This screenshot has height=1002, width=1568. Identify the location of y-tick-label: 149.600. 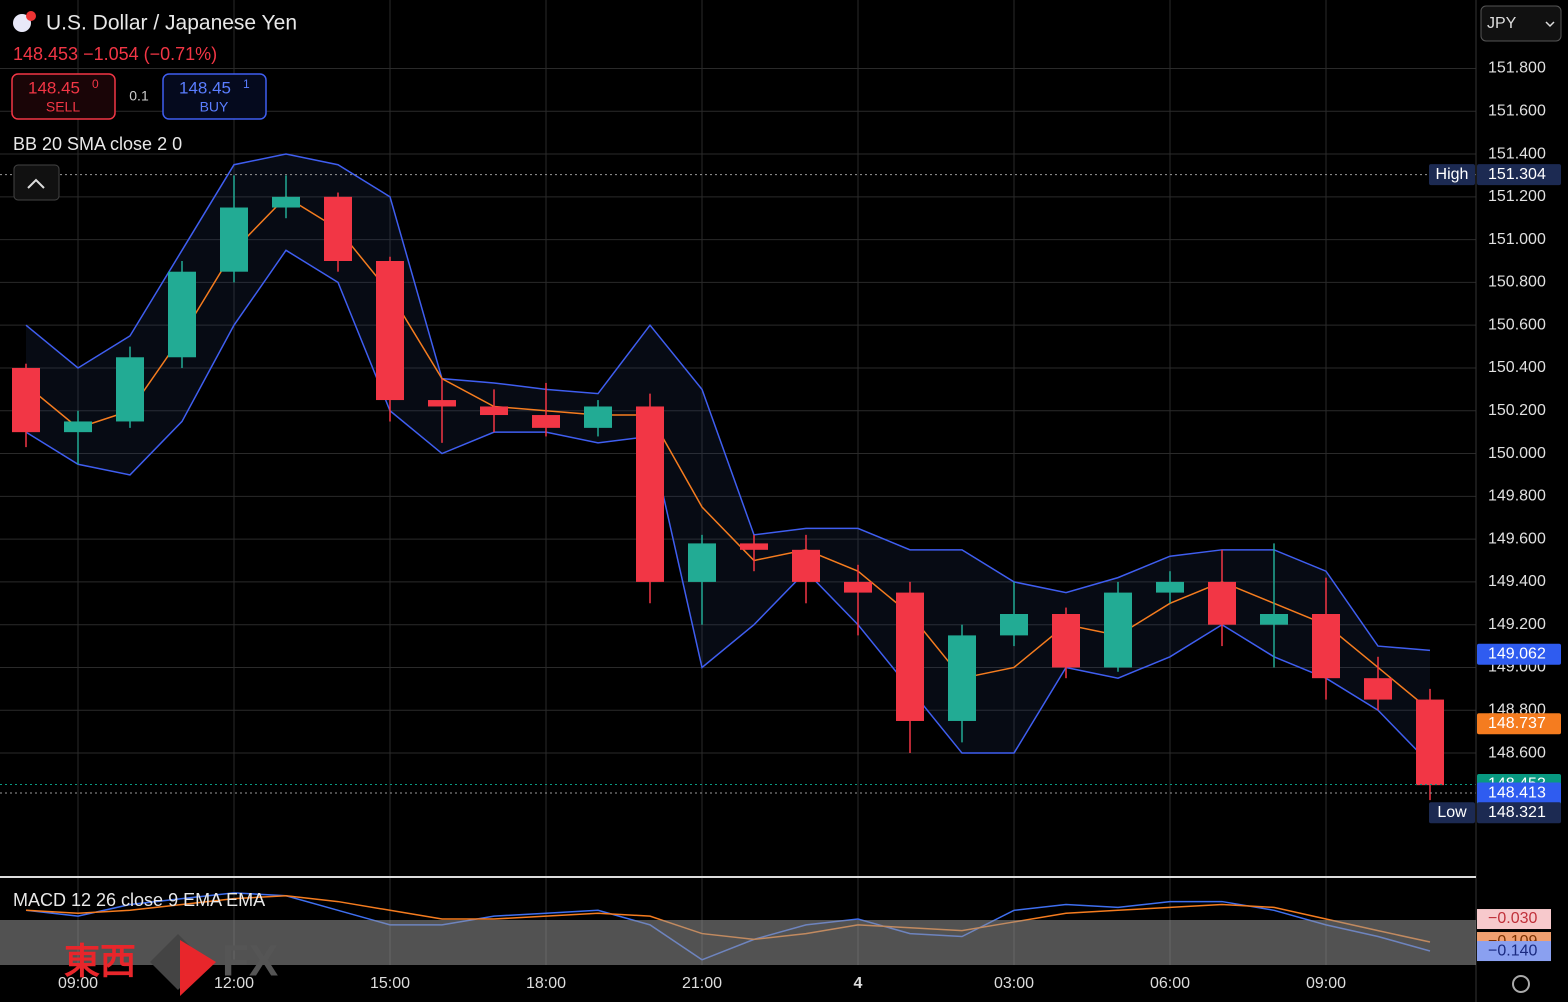
(1517, 538).